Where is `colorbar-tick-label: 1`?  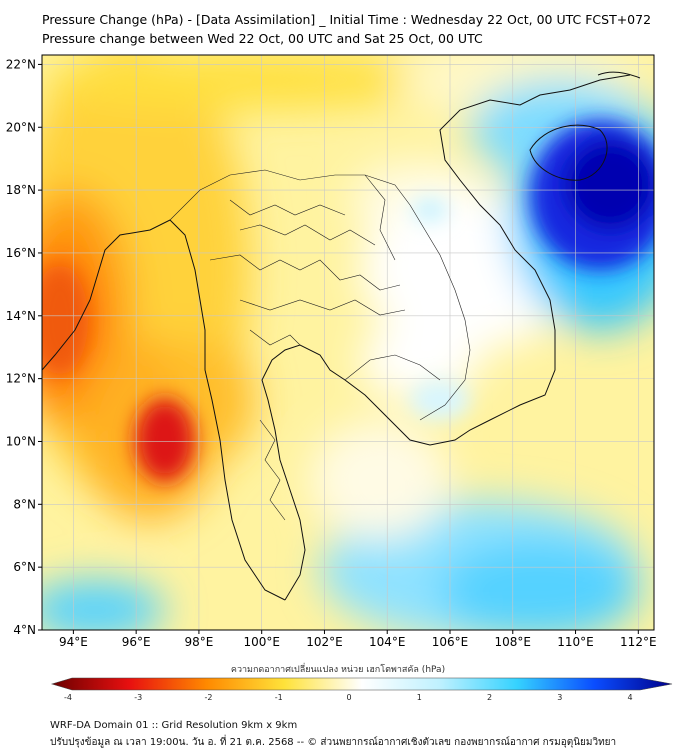
colorbar-tick-label: 1 is located at coordinates (419, 697).